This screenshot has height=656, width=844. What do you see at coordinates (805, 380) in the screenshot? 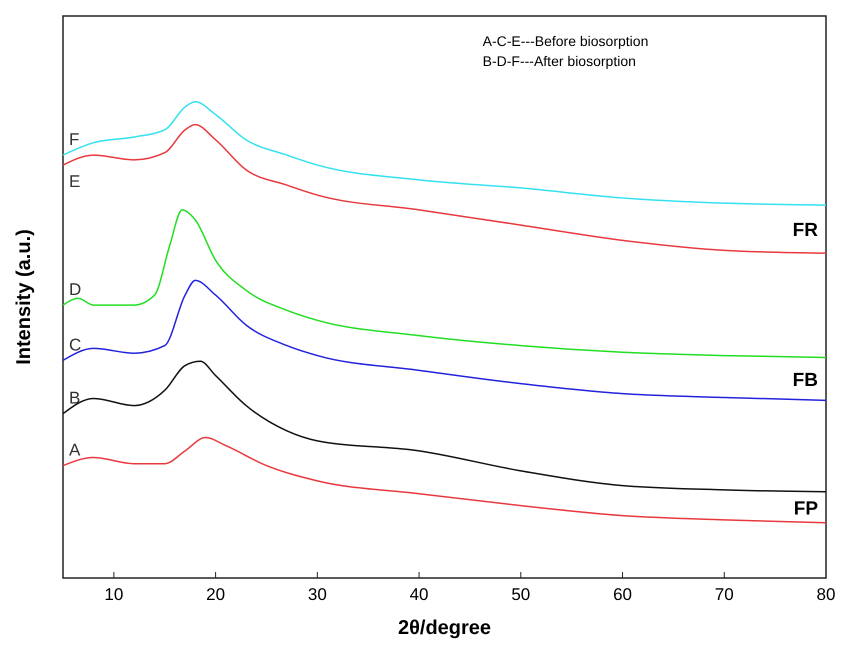
I see `annotation: FB` at bounding box center [805, 380].